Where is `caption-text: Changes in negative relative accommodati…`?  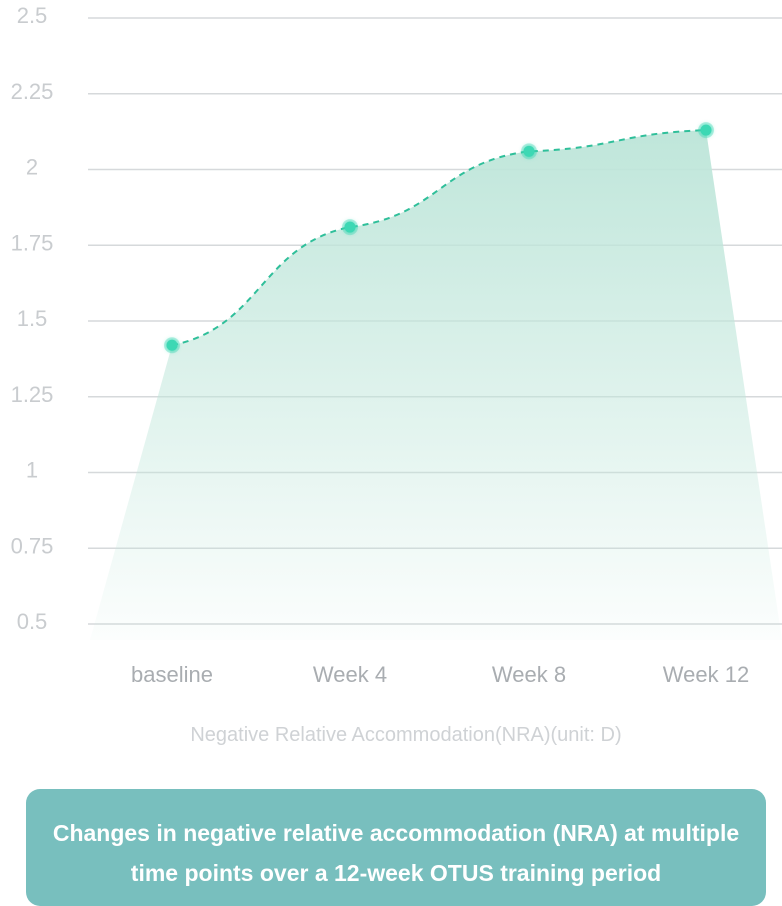
caption-text: Changes in negative relative accommodati… is located at coordinates (396, 853).